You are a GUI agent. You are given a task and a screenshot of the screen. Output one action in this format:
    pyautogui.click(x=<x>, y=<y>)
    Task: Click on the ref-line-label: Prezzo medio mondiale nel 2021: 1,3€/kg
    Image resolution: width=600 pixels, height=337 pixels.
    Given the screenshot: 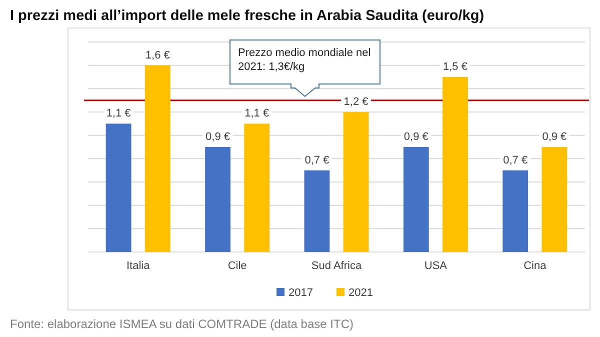 What is the action you would take?
    pyautogui.click(x=304, y=60)
    